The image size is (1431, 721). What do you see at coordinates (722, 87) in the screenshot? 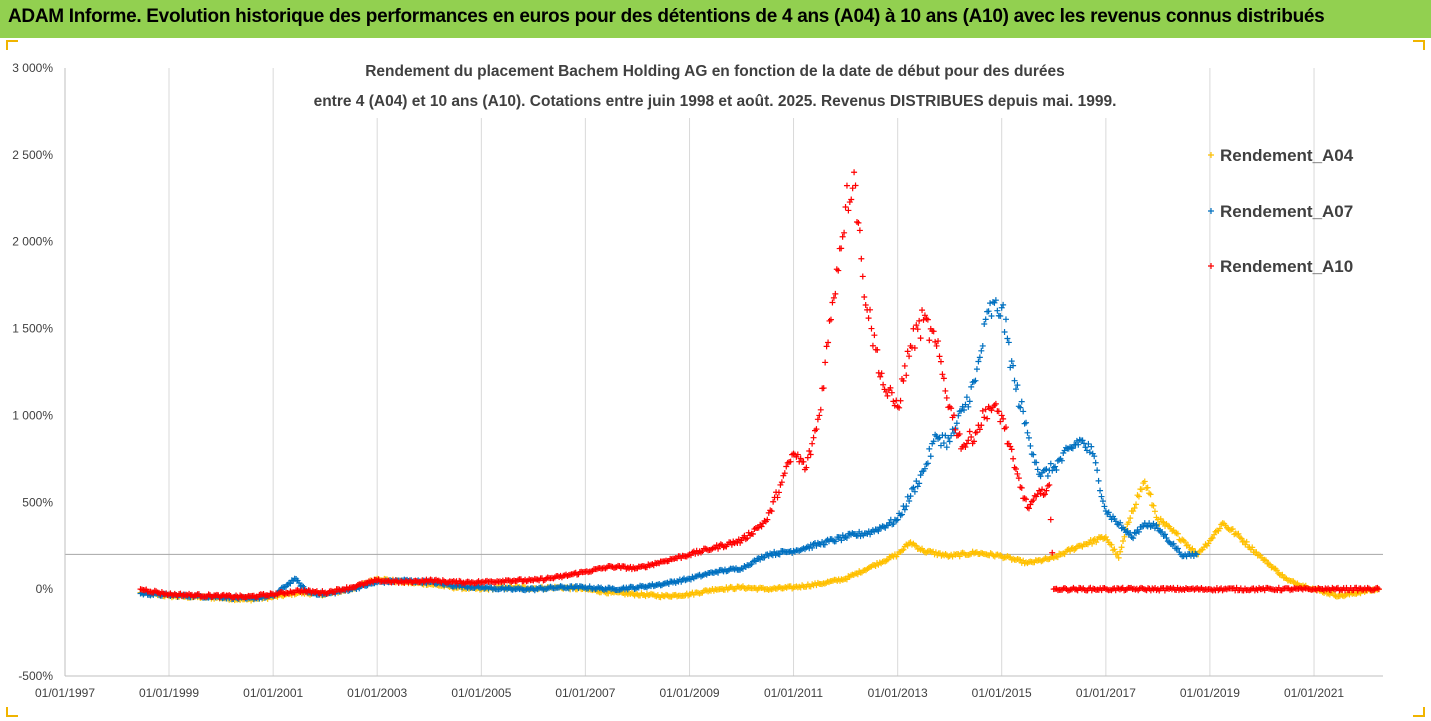
I see `title-background` at bounding box center [722, 87].